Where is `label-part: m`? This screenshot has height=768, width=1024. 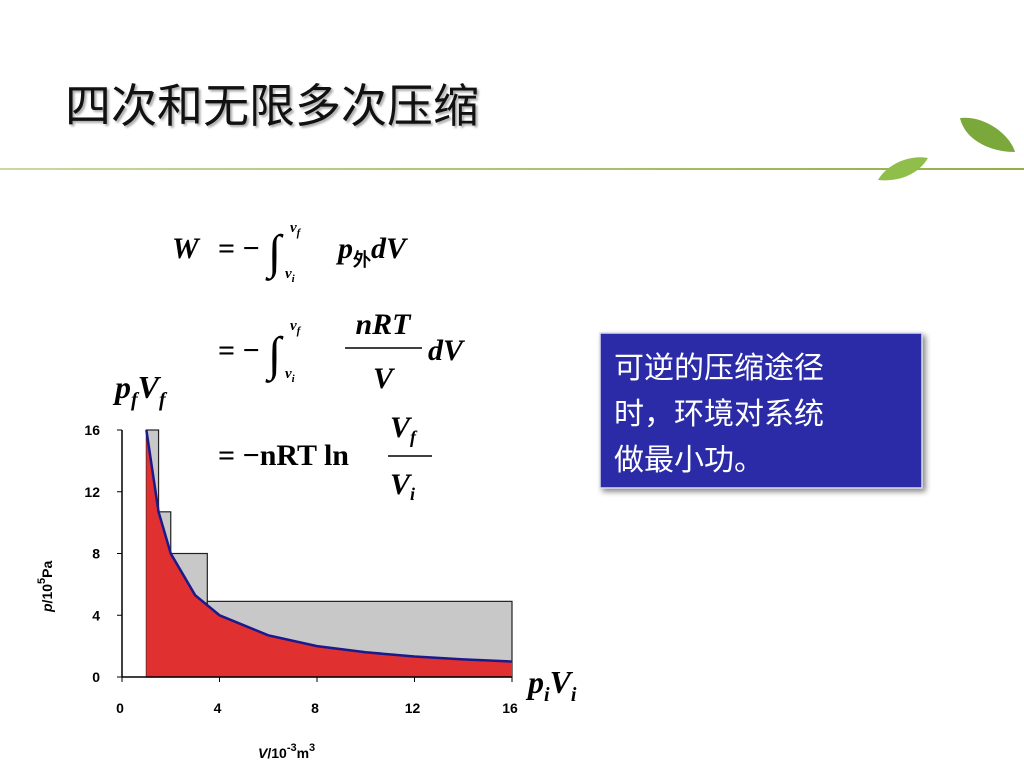
label-part: m is located at coordinates (303, 753).